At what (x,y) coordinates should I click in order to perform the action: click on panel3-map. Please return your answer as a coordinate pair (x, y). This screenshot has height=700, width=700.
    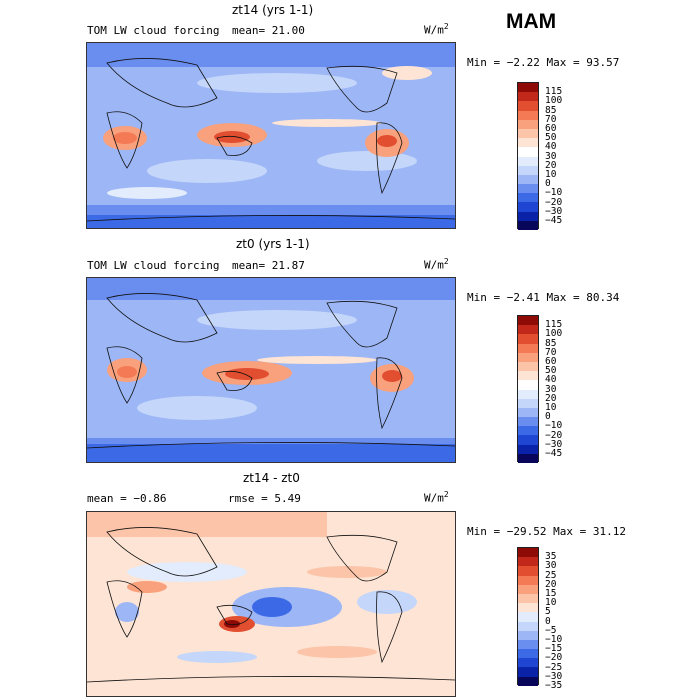
    Looking at the image, I should click on (271, 604).